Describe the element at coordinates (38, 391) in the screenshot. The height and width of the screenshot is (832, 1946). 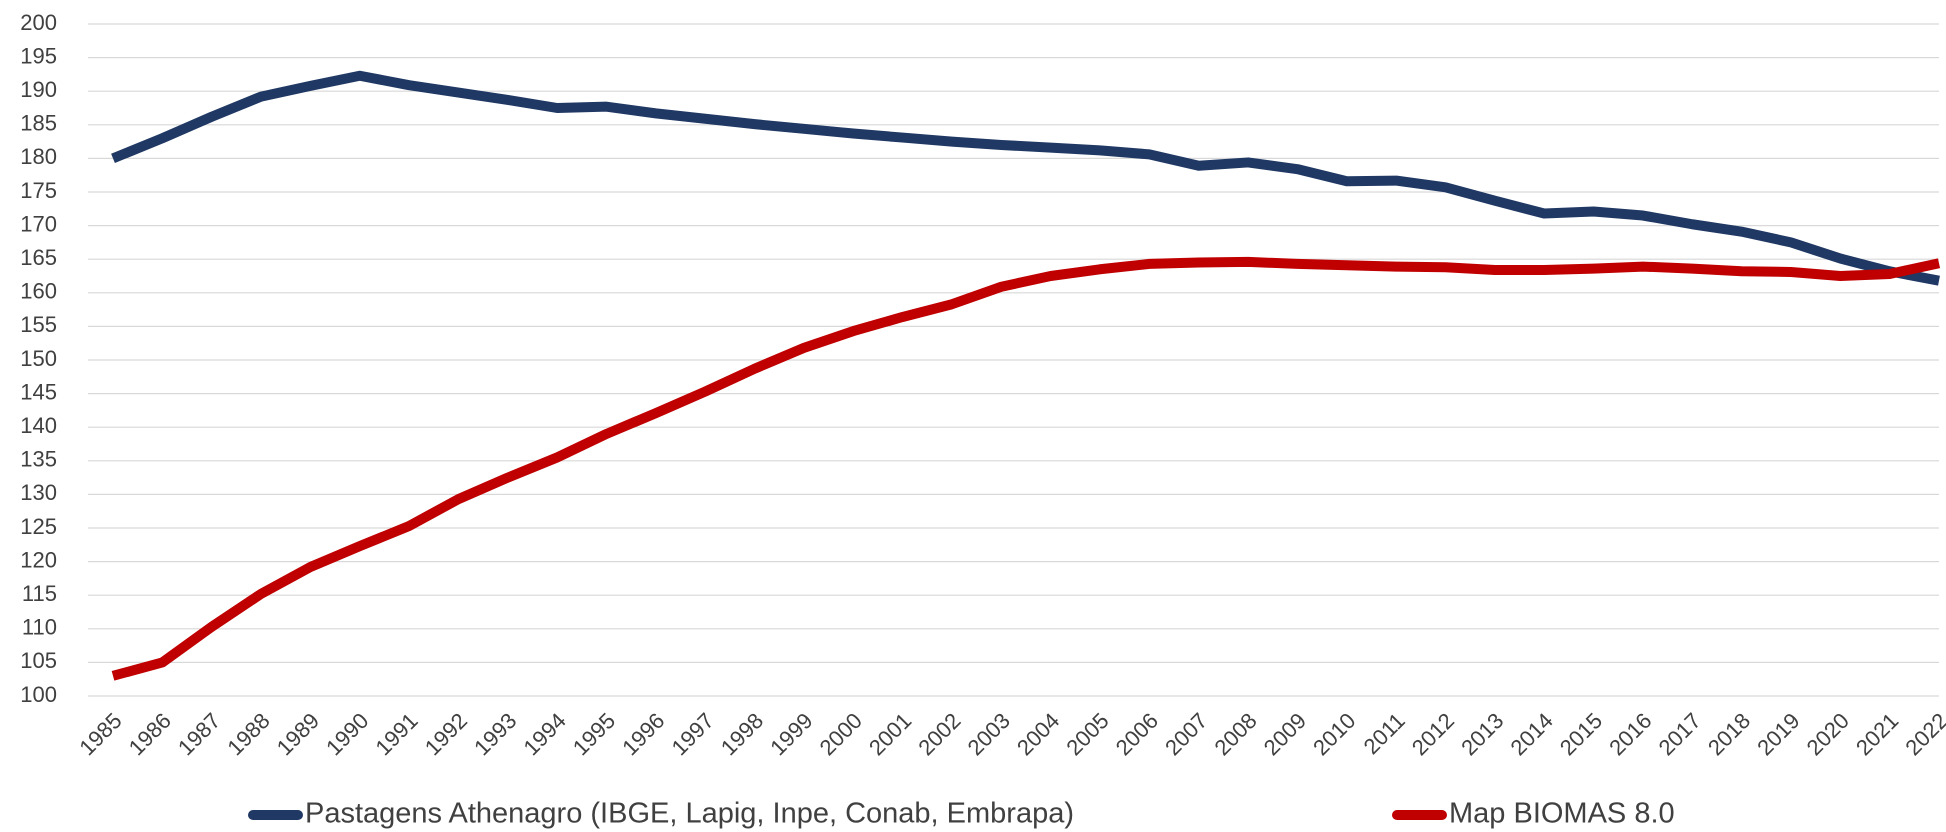
I see `y-tick-label: 145` at that location.